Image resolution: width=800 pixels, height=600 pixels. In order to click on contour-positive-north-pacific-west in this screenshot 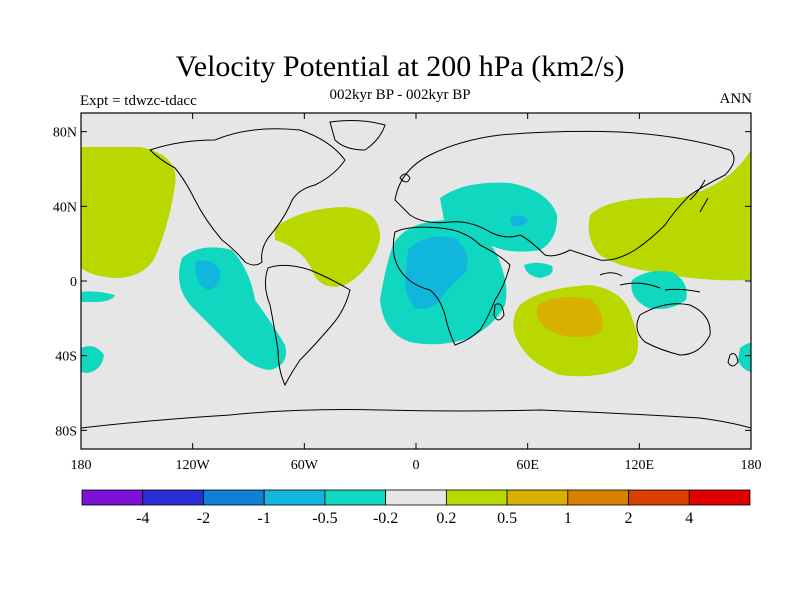, I will do `click(128, 212)`.